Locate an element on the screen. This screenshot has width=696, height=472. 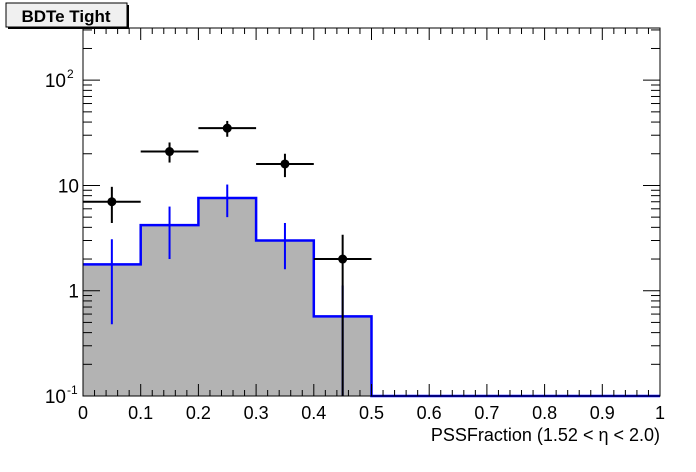
x-tick-label: 0.7 is located at coordinates (486, 413).